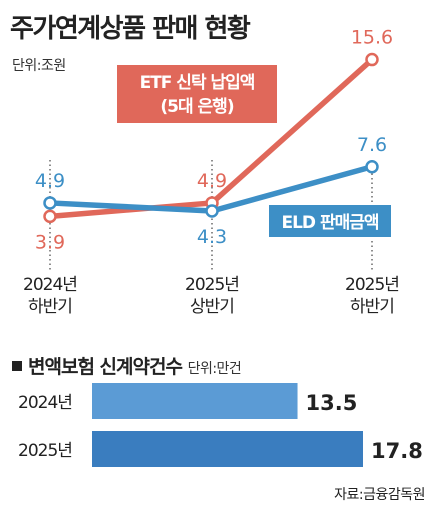  What do you see at coordinates (130, 29) in the screenshot?
I see `chart-title: 주가연계상품 판매 현황` at bounding box center [130, 29].